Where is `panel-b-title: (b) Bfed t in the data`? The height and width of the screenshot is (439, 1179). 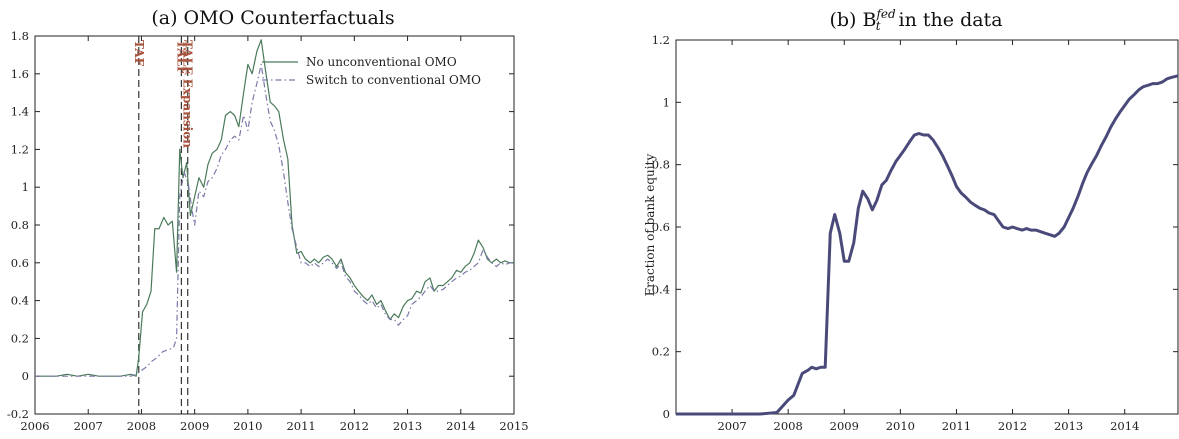
panel-b-title: (b) Bfed t in the data is located at coordinates (915, 20).